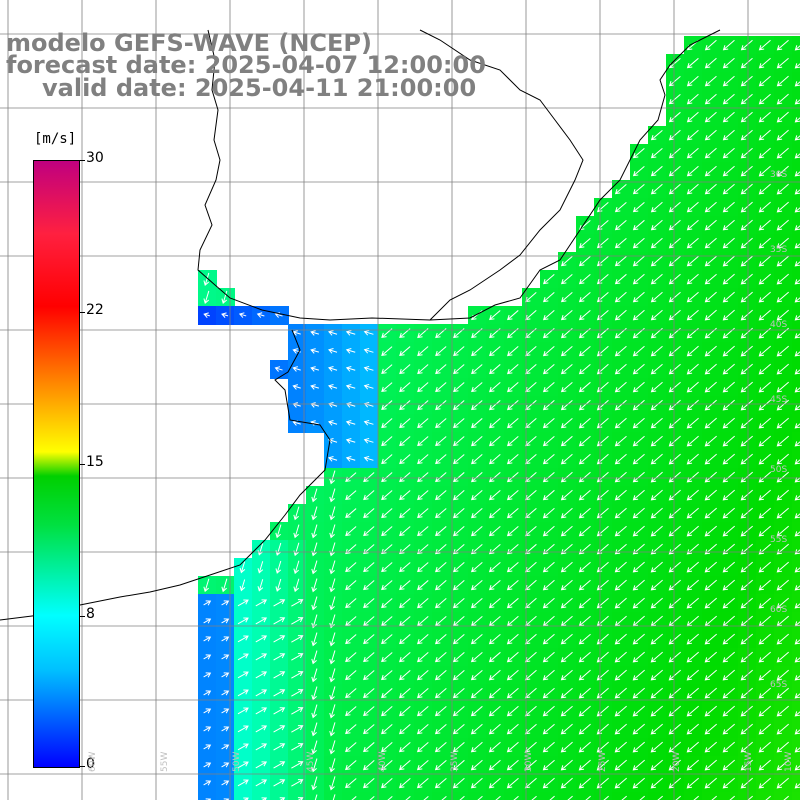 The width and height of the screenshot is (800, 800). What do you see at coordinates (95, 158) in the screenshot?
I see `colorbar-tick-30: 30` at bounding box center [95, 158].